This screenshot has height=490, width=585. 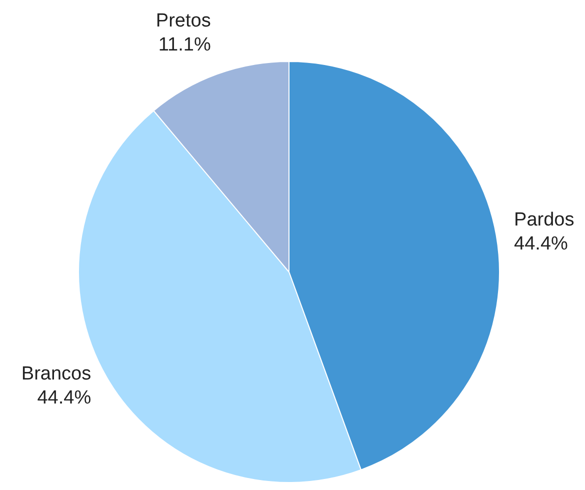 What do you see at coordinates (544, 220) in the screenshot?
I see `slice-label: Pardos` at bounding box center [544, 220].